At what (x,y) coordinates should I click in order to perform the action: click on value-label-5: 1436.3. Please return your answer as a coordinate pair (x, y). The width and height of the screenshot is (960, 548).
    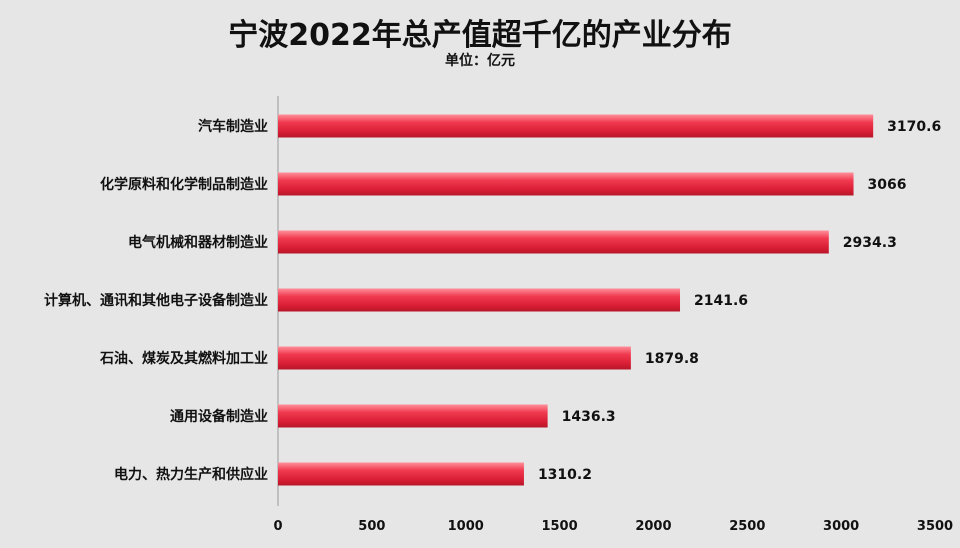
    Looking at the image, I should click on (589, 417).